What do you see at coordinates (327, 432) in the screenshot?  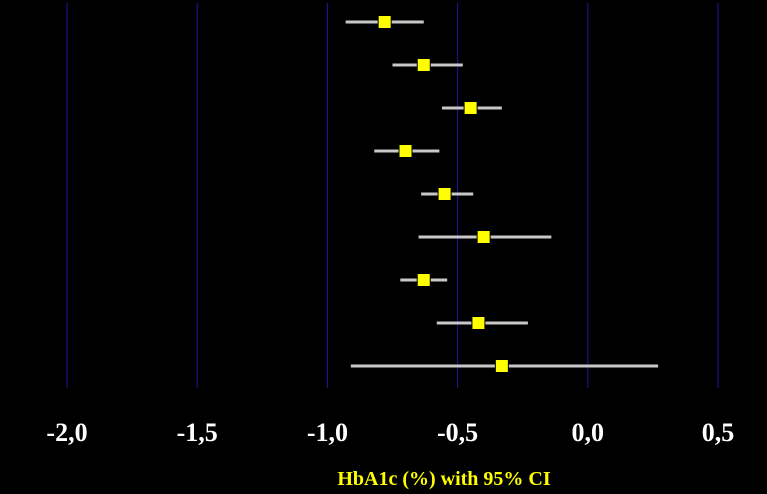 I see `x-tick-label-2: -1,0` at bounding box center [327, 432].